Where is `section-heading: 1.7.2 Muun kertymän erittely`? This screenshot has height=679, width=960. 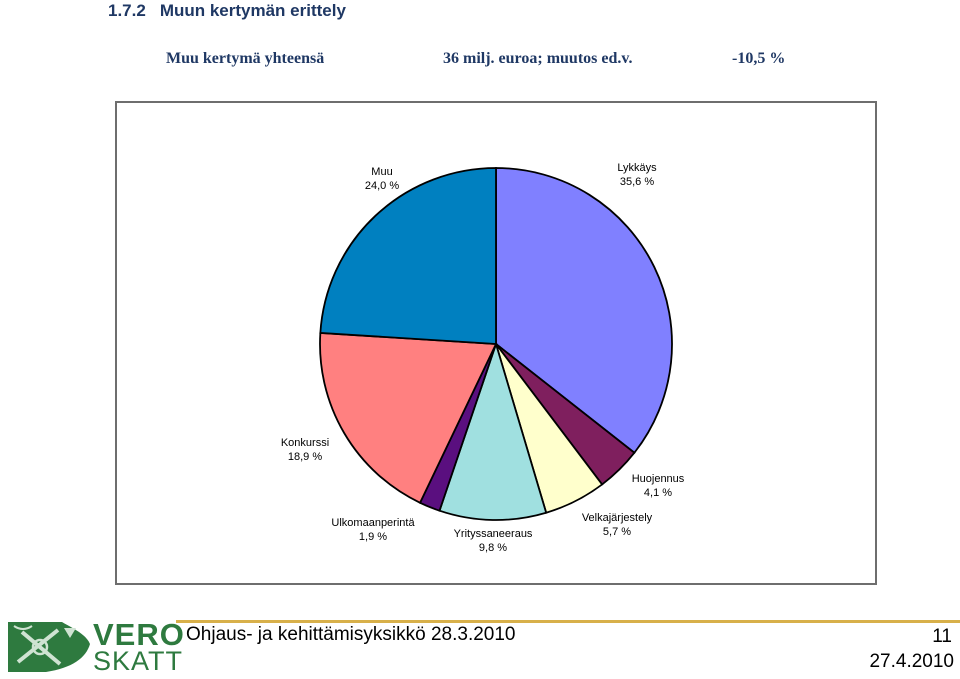
section-heading: 1.7.2 Muun kertymän erittely is located at coordinates (227, 11).